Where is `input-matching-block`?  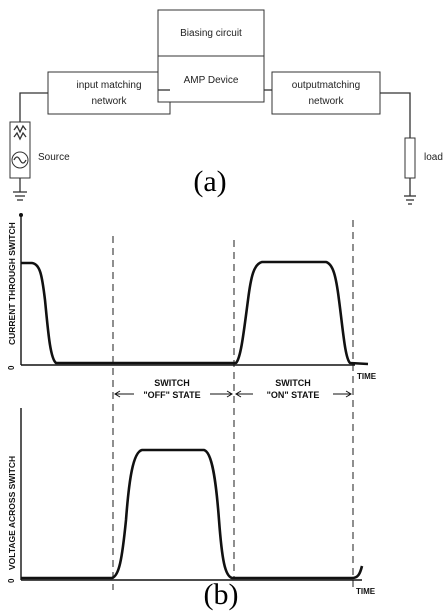
input-matching-block is located at coordinates (109, 93).